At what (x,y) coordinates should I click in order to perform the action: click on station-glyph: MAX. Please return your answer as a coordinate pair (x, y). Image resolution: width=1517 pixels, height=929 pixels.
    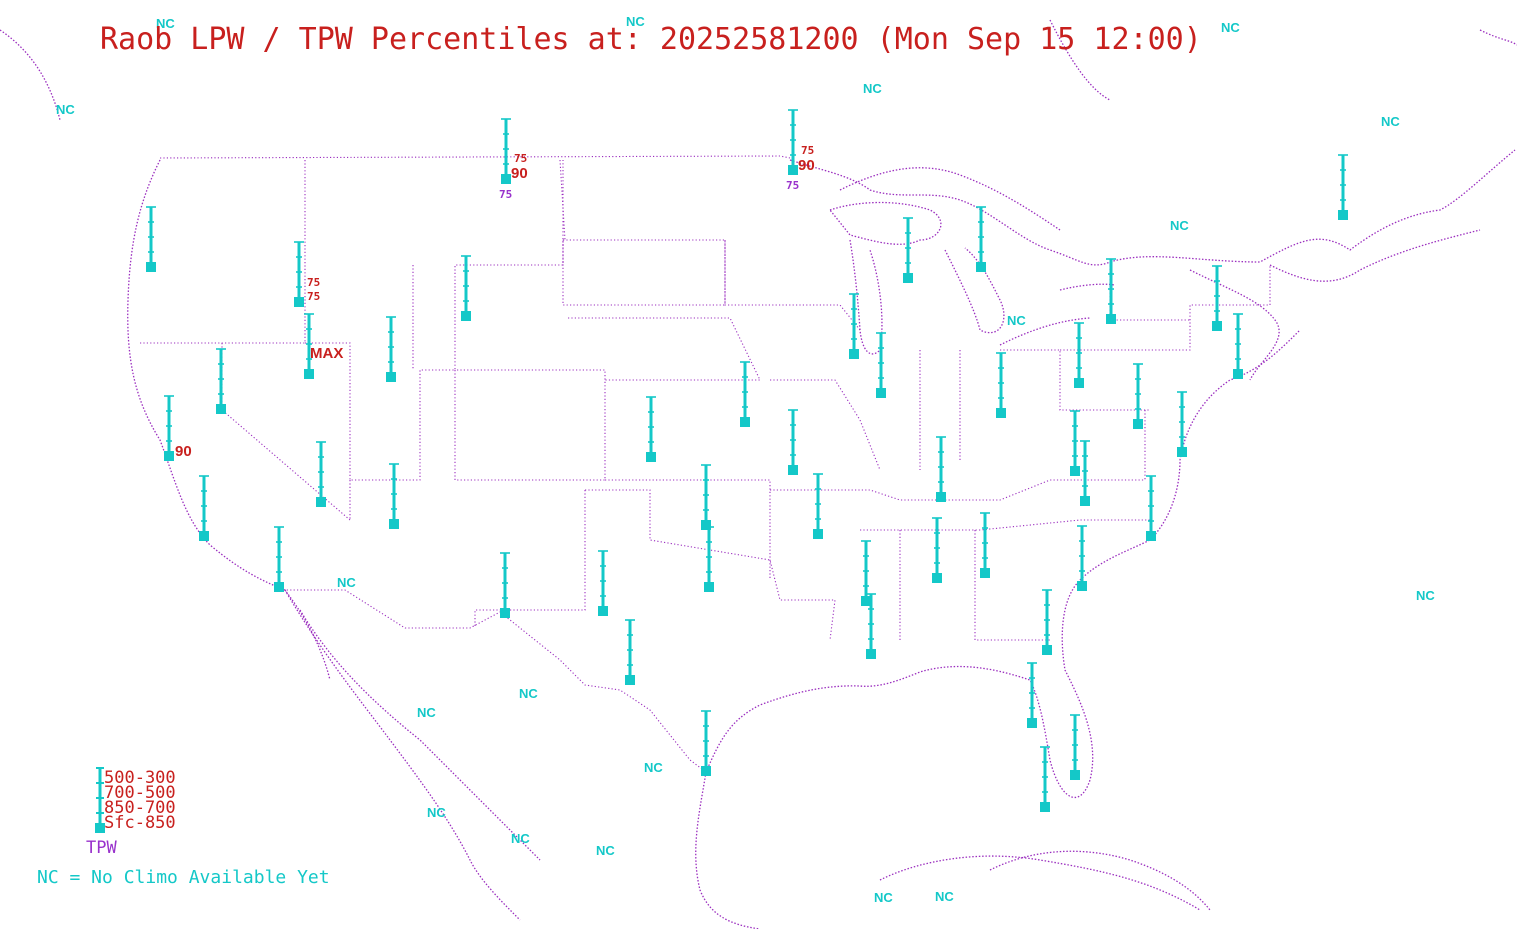
    Looking at the image, I should click on (323, 346).